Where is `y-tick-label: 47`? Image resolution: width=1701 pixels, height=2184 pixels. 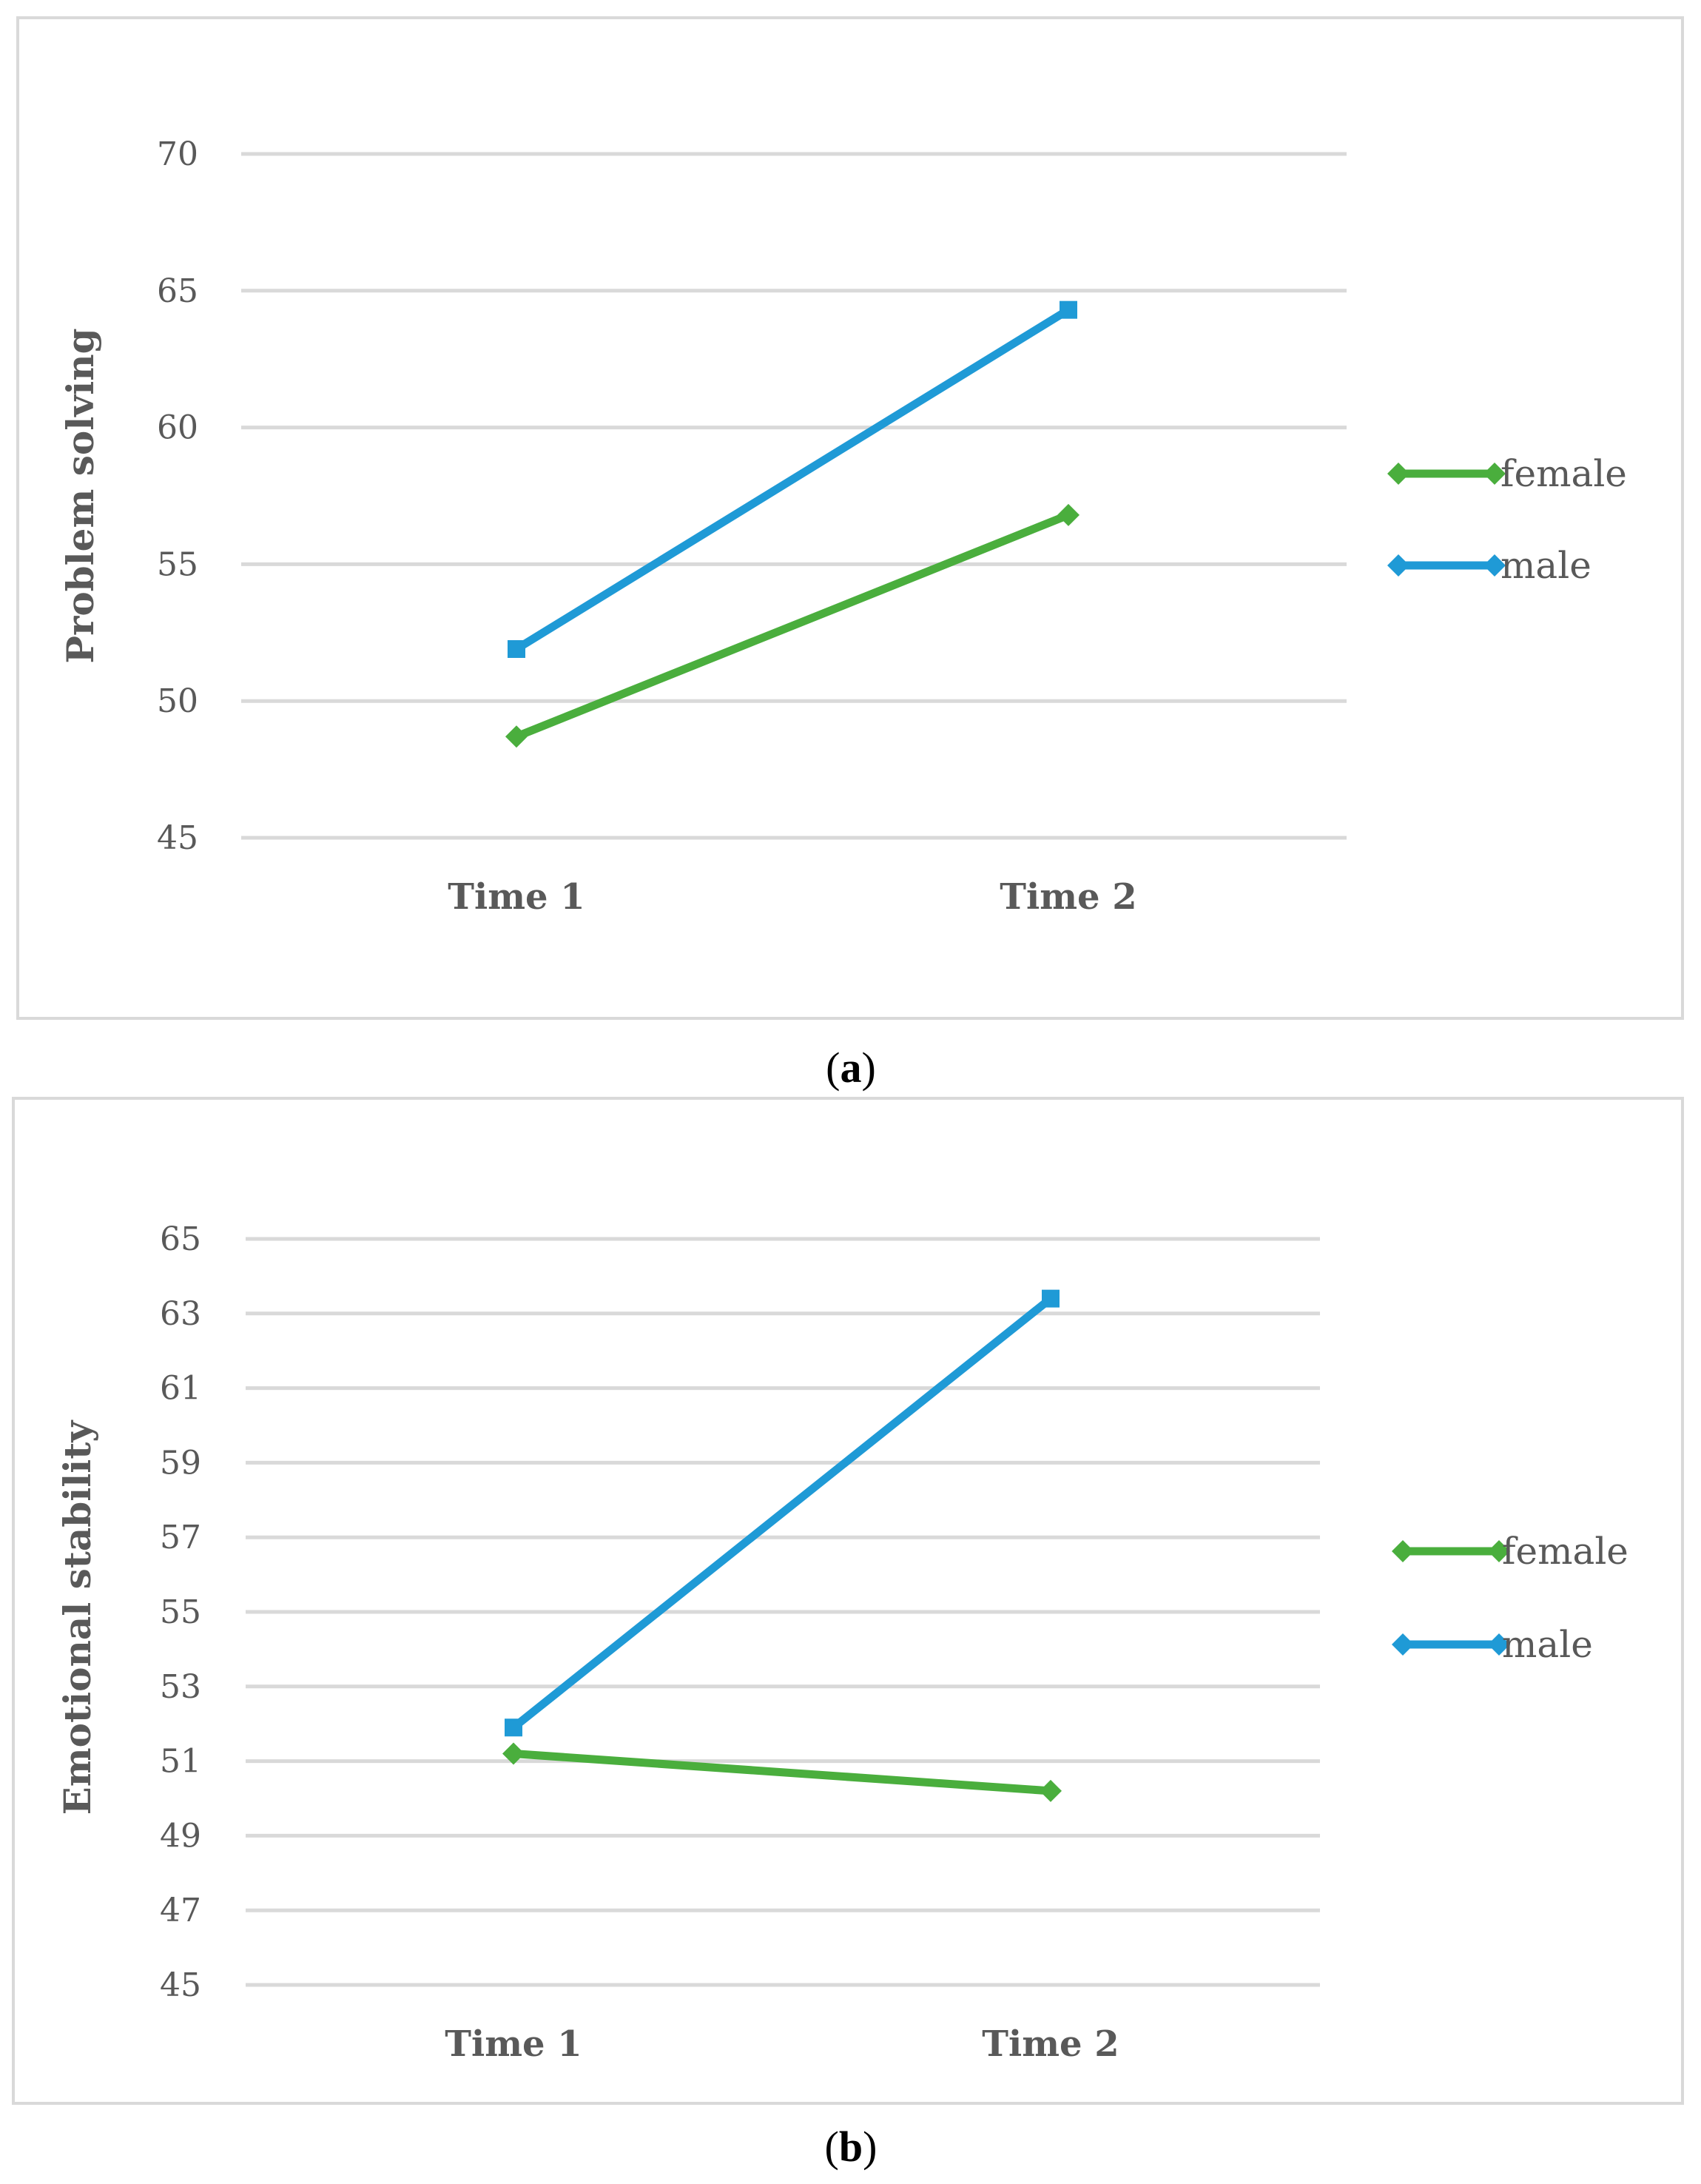 y-tick-label: 47 is located at coordinates (180, 1911).